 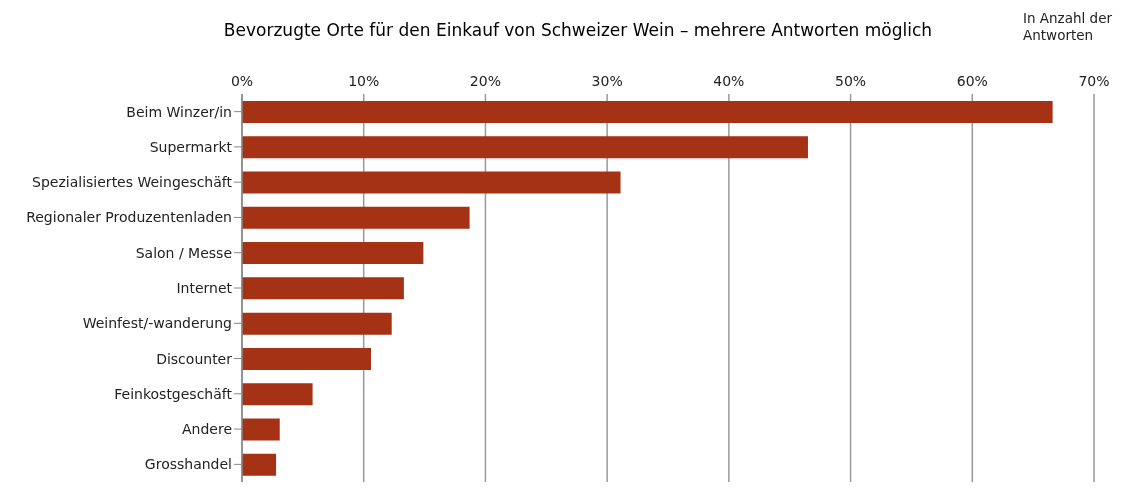 I want to click on x-tick-label: 0%, so click(x=242, y=81).